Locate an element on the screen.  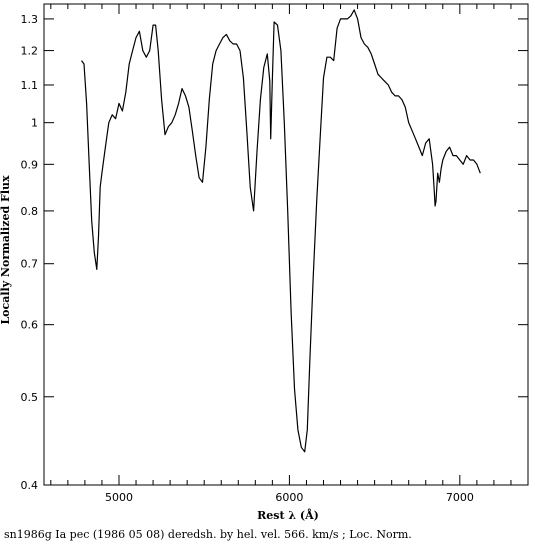
y-tick-label-1: 1 is located at coordinates (34, 123).